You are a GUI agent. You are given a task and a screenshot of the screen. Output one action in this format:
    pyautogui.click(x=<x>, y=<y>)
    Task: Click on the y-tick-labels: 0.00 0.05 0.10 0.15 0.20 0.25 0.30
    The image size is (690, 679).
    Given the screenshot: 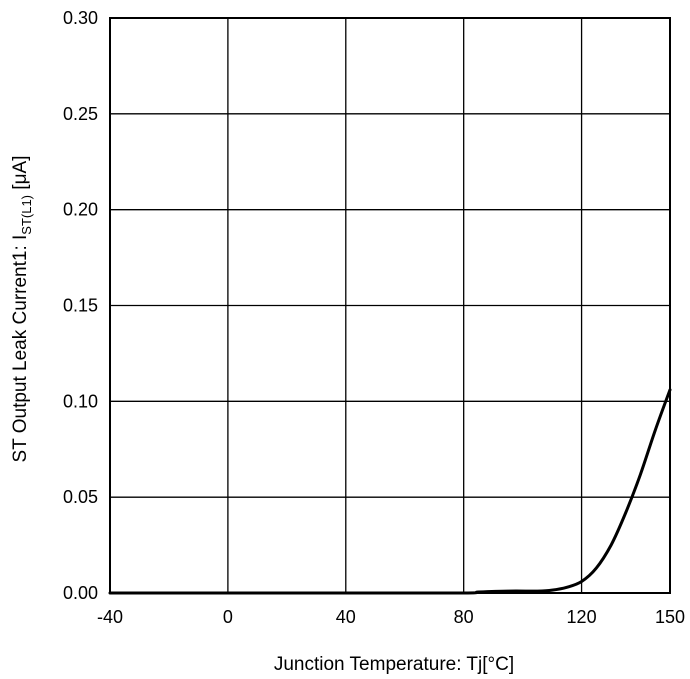 What is the action you would take?
    pyautogui.click(x=80, y=305)
    